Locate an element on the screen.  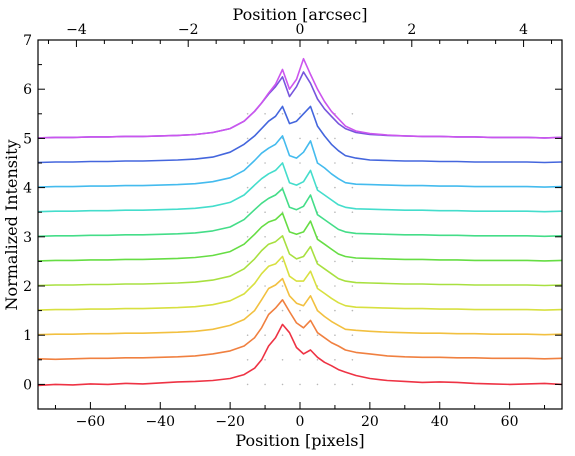
bottom-axis: −60 −40 −20 0 20 40 60 is located at coordinates (300, 416).